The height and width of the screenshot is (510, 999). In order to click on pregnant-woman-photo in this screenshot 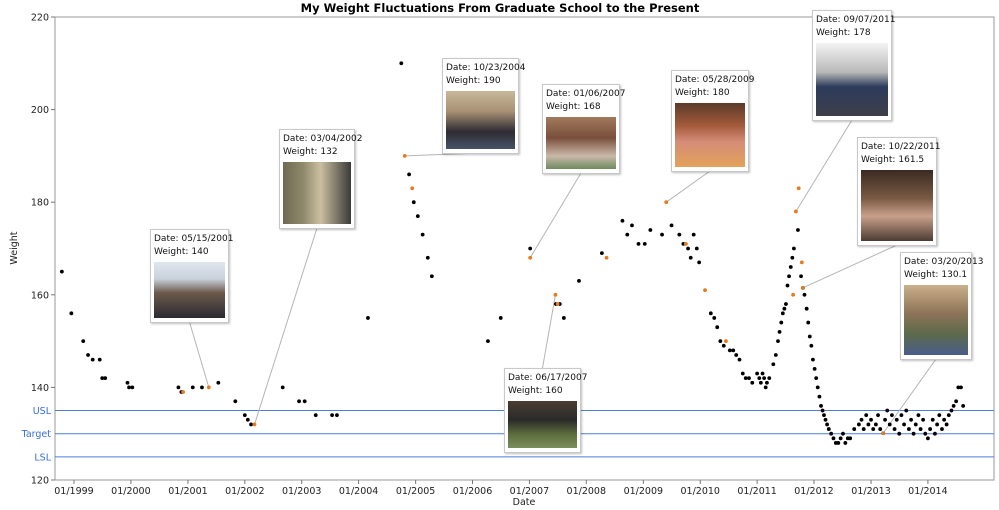, I will do `click(852, 79)`.